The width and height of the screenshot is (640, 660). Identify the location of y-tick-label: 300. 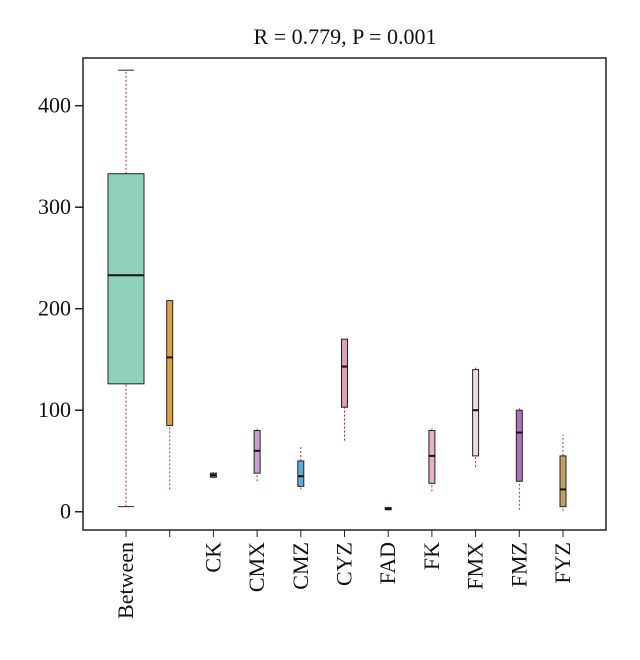
(54, 206).